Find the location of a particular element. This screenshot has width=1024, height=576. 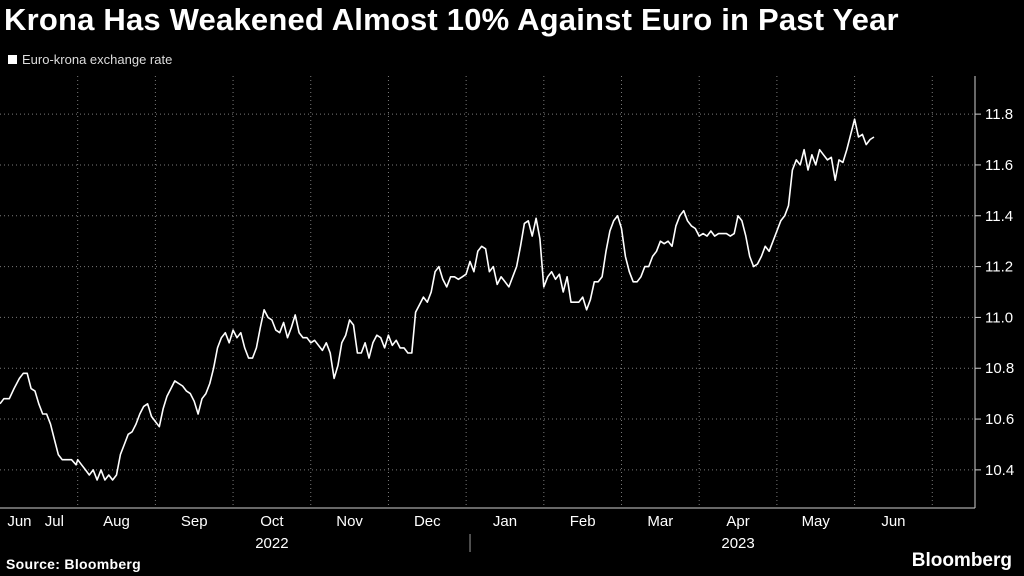

y-tick-label: 11.0 is located at coordinates (999, 317).